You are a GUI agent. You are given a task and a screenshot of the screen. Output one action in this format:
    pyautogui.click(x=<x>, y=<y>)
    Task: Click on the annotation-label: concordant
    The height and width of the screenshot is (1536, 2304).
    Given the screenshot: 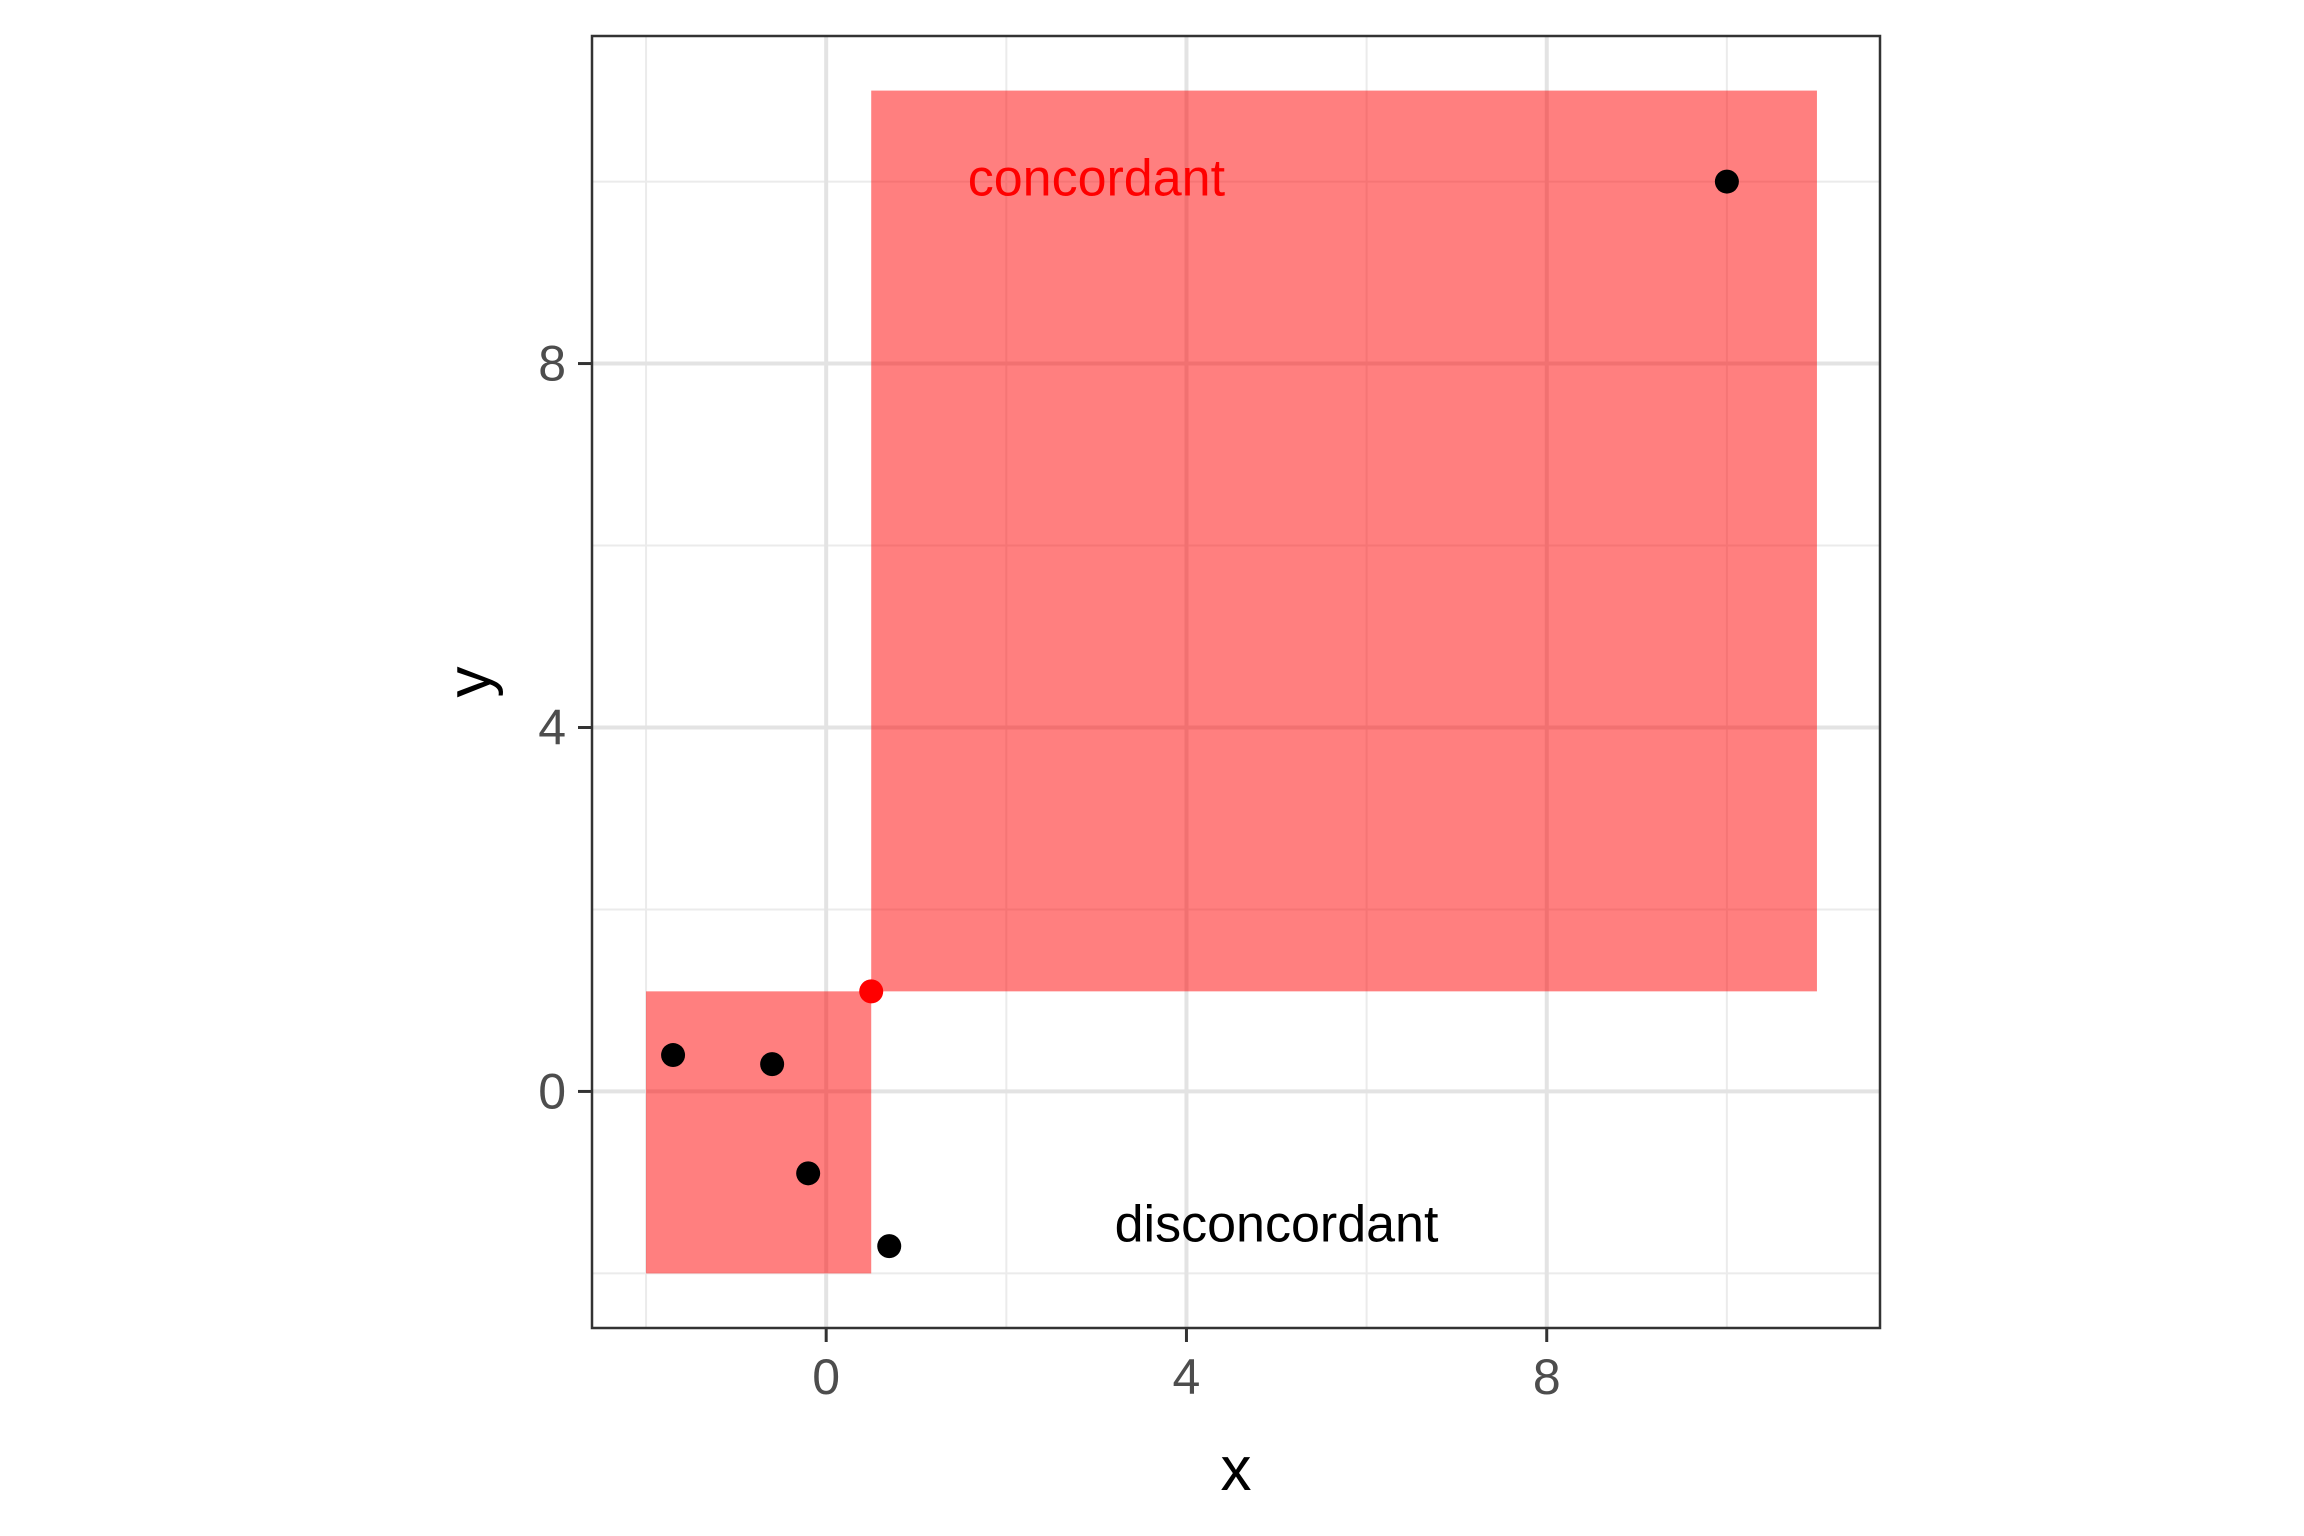 What is the action you would take?
    pyautogui.click(x=1097, y=178)
    